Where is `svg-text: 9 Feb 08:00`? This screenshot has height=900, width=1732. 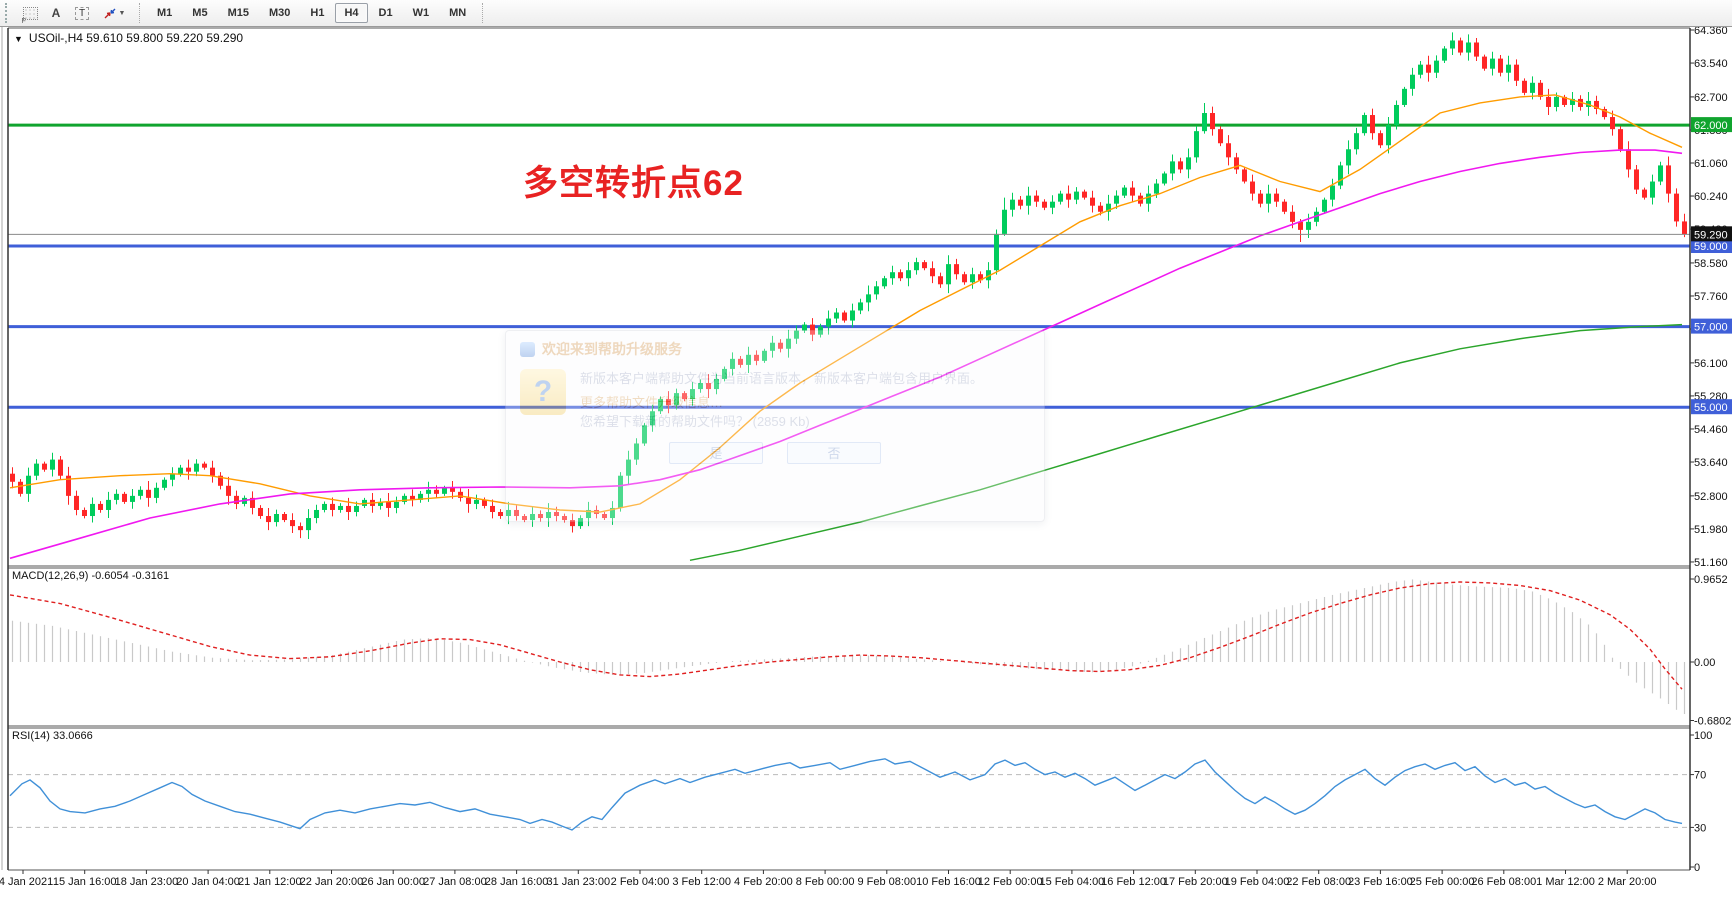
svg-text: 9 Feb 08:00 is located at coordinates (886, 882).